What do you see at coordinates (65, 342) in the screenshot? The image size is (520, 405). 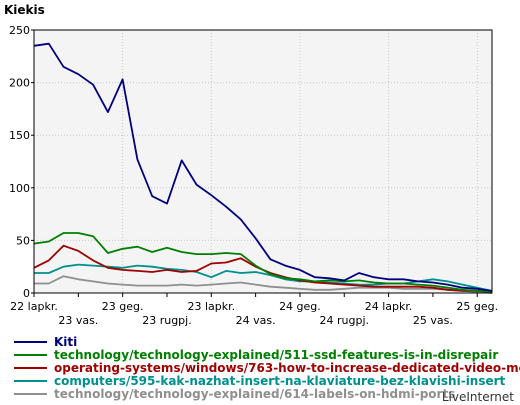 I see `legend-entry: Kiti` at bounding box center [65, 342].